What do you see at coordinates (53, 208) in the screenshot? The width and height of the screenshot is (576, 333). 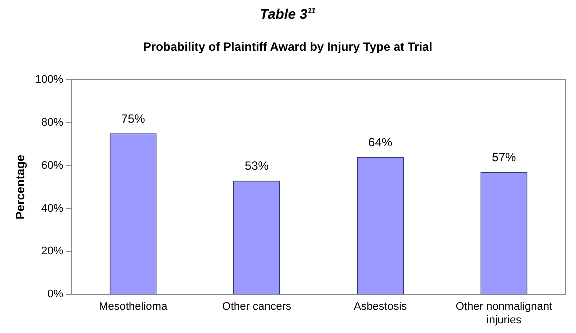 I see `y-tick-label: 40%` at bounding box center [53, 208].